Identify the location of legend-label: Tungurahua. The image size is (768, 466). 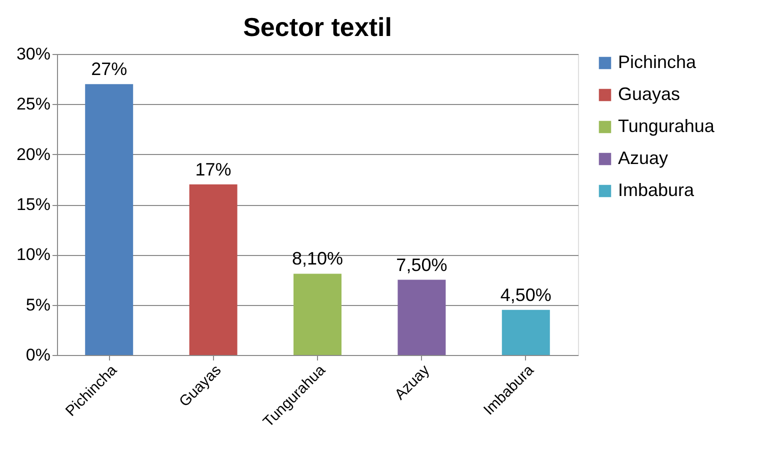
(667, 126).